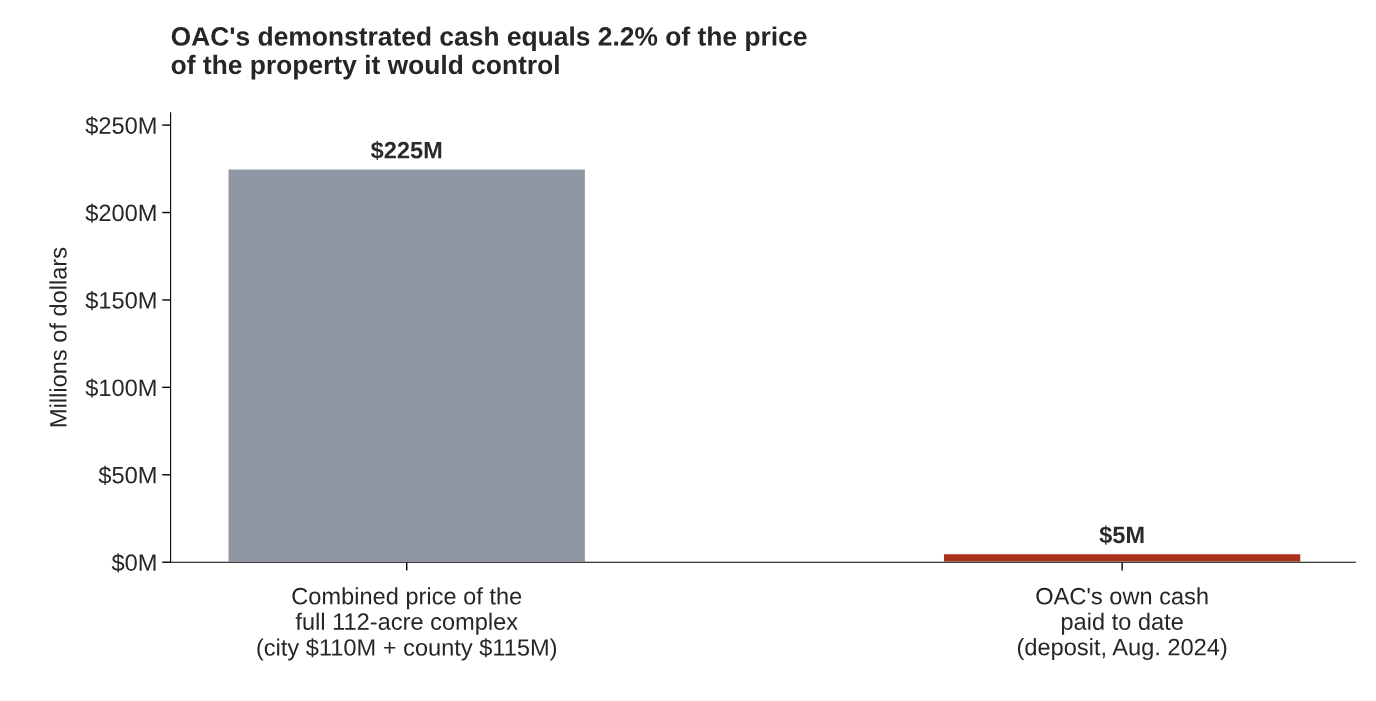 The image size is (1376, 701). What do you see at coordinates (120, 213) in the screenshot?
I see `y-tick-label: $200M` at bounding box center [120, 213].